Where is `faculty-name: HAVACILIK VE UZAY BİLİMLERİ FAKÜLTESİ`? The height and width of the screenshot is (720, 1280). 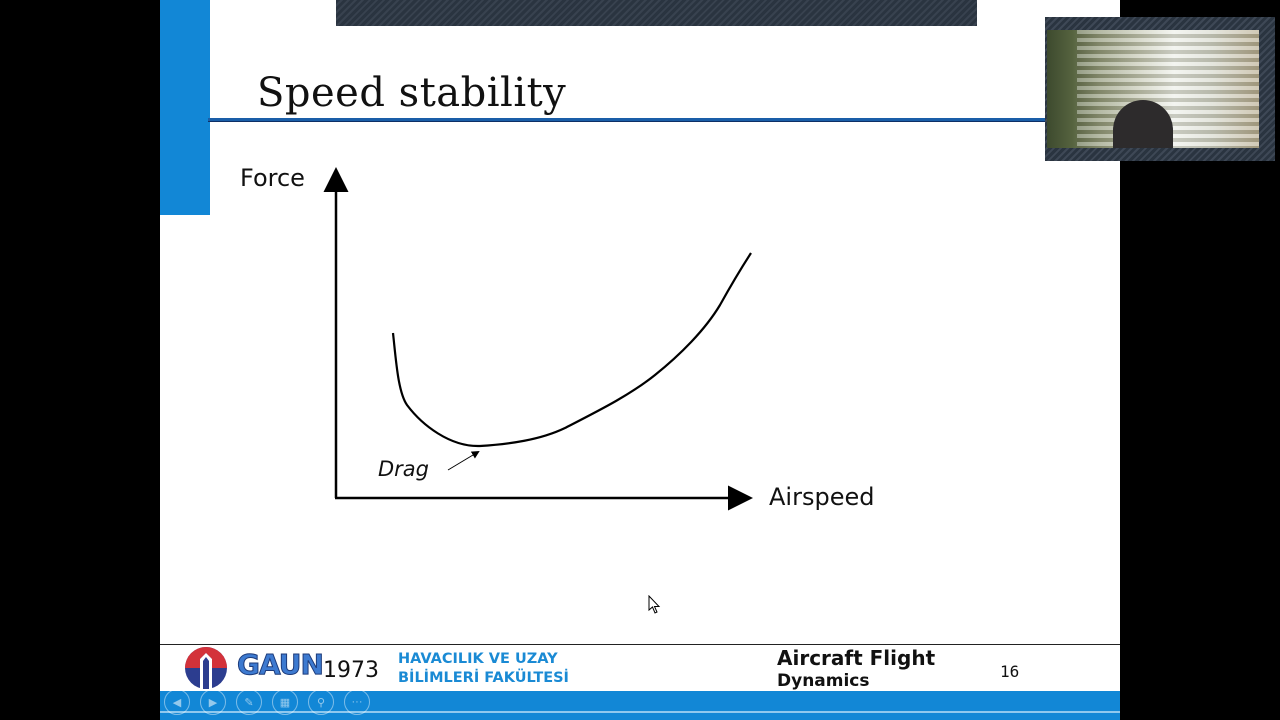
faculty-name: HAVACILIK VE UZAY BİLİMLERİ FAKÜLTESİ is located at coordinates (483, 669).